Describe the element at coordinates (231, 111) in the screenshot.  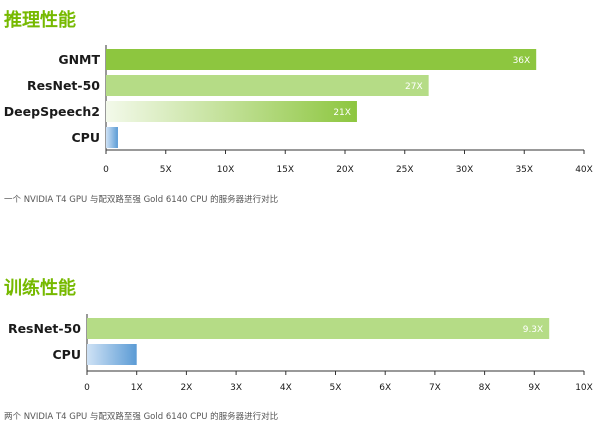
I see `bar-deepspeech2` at that location.